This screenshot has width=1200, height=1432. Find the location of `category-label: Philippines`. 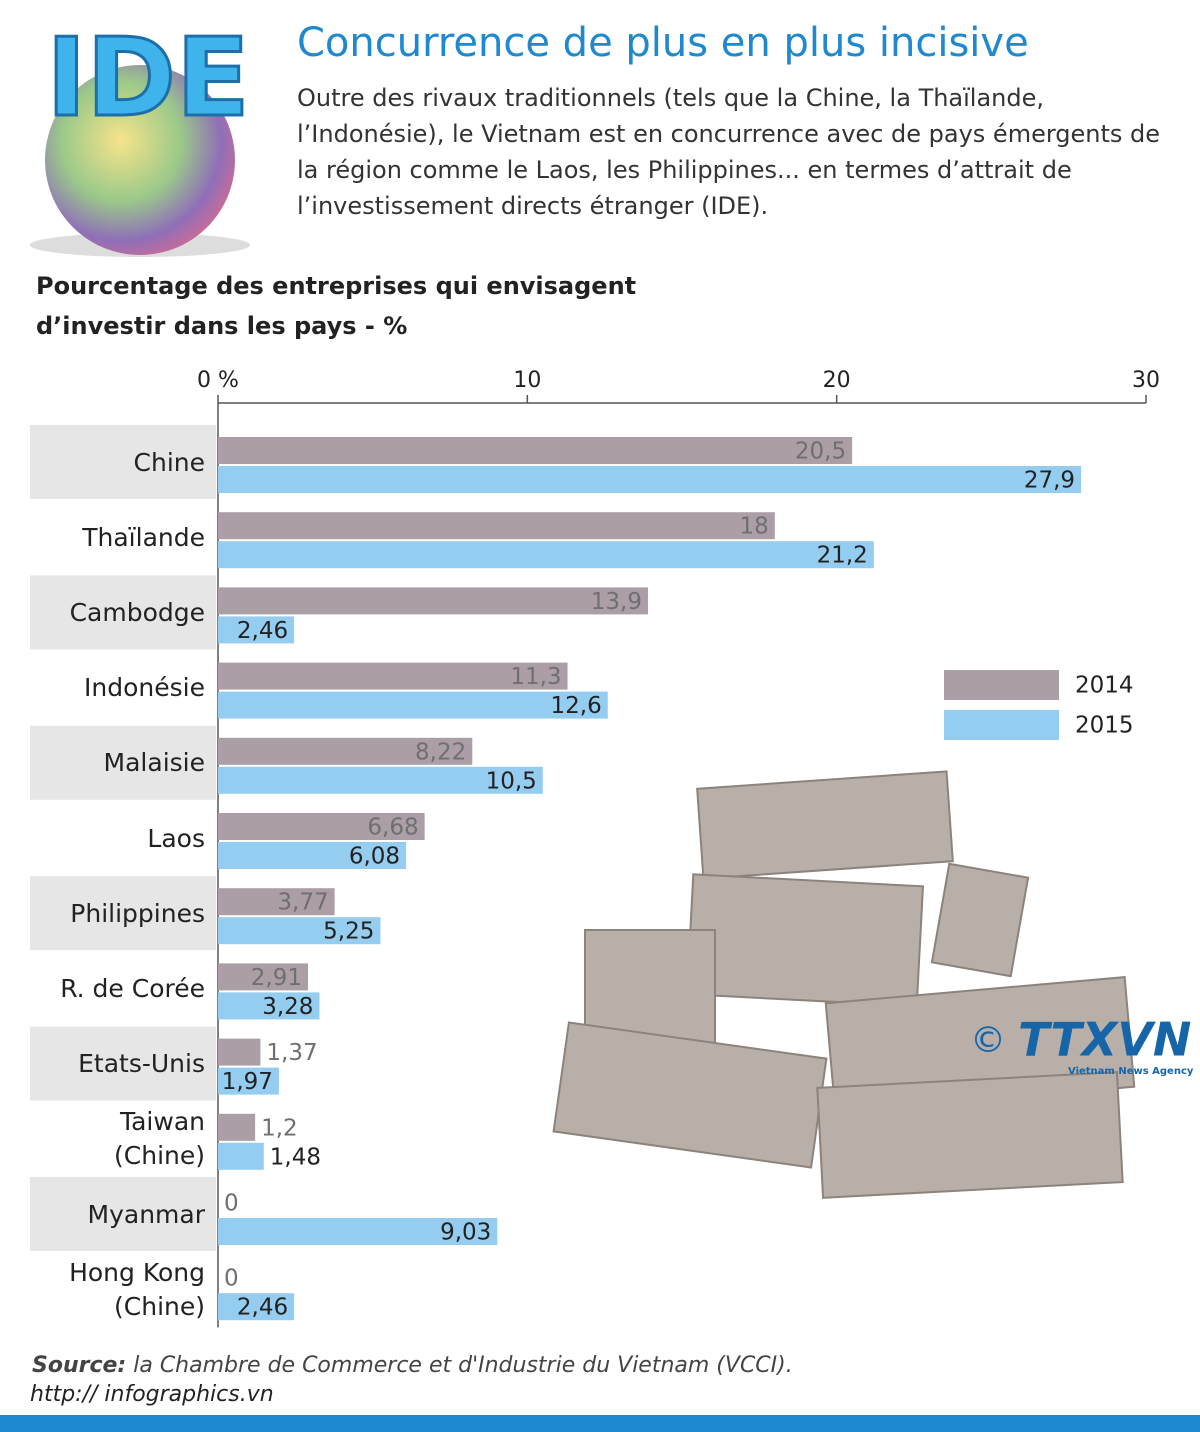

category-label: Philippines is located at coordinates (137, 913).